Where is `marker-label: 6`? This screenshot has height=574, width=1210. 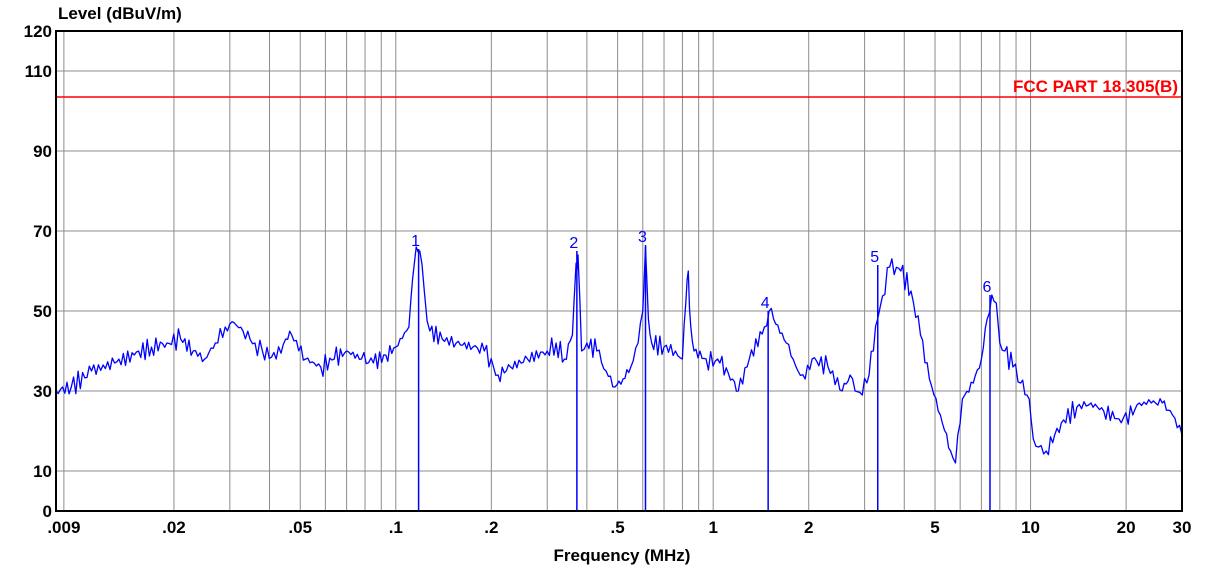
marker-label: 6 is located at coordinates (987, 287).